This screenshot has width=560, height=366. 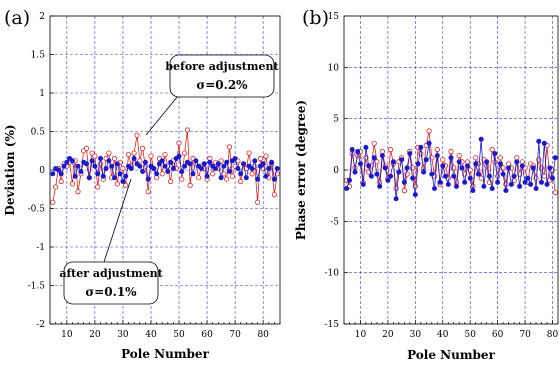 What do you see at coordinates (334, 222) in the screenshot?
I see `panel-b-y-tick-label-2: -5` at bounding box center [334, 222].